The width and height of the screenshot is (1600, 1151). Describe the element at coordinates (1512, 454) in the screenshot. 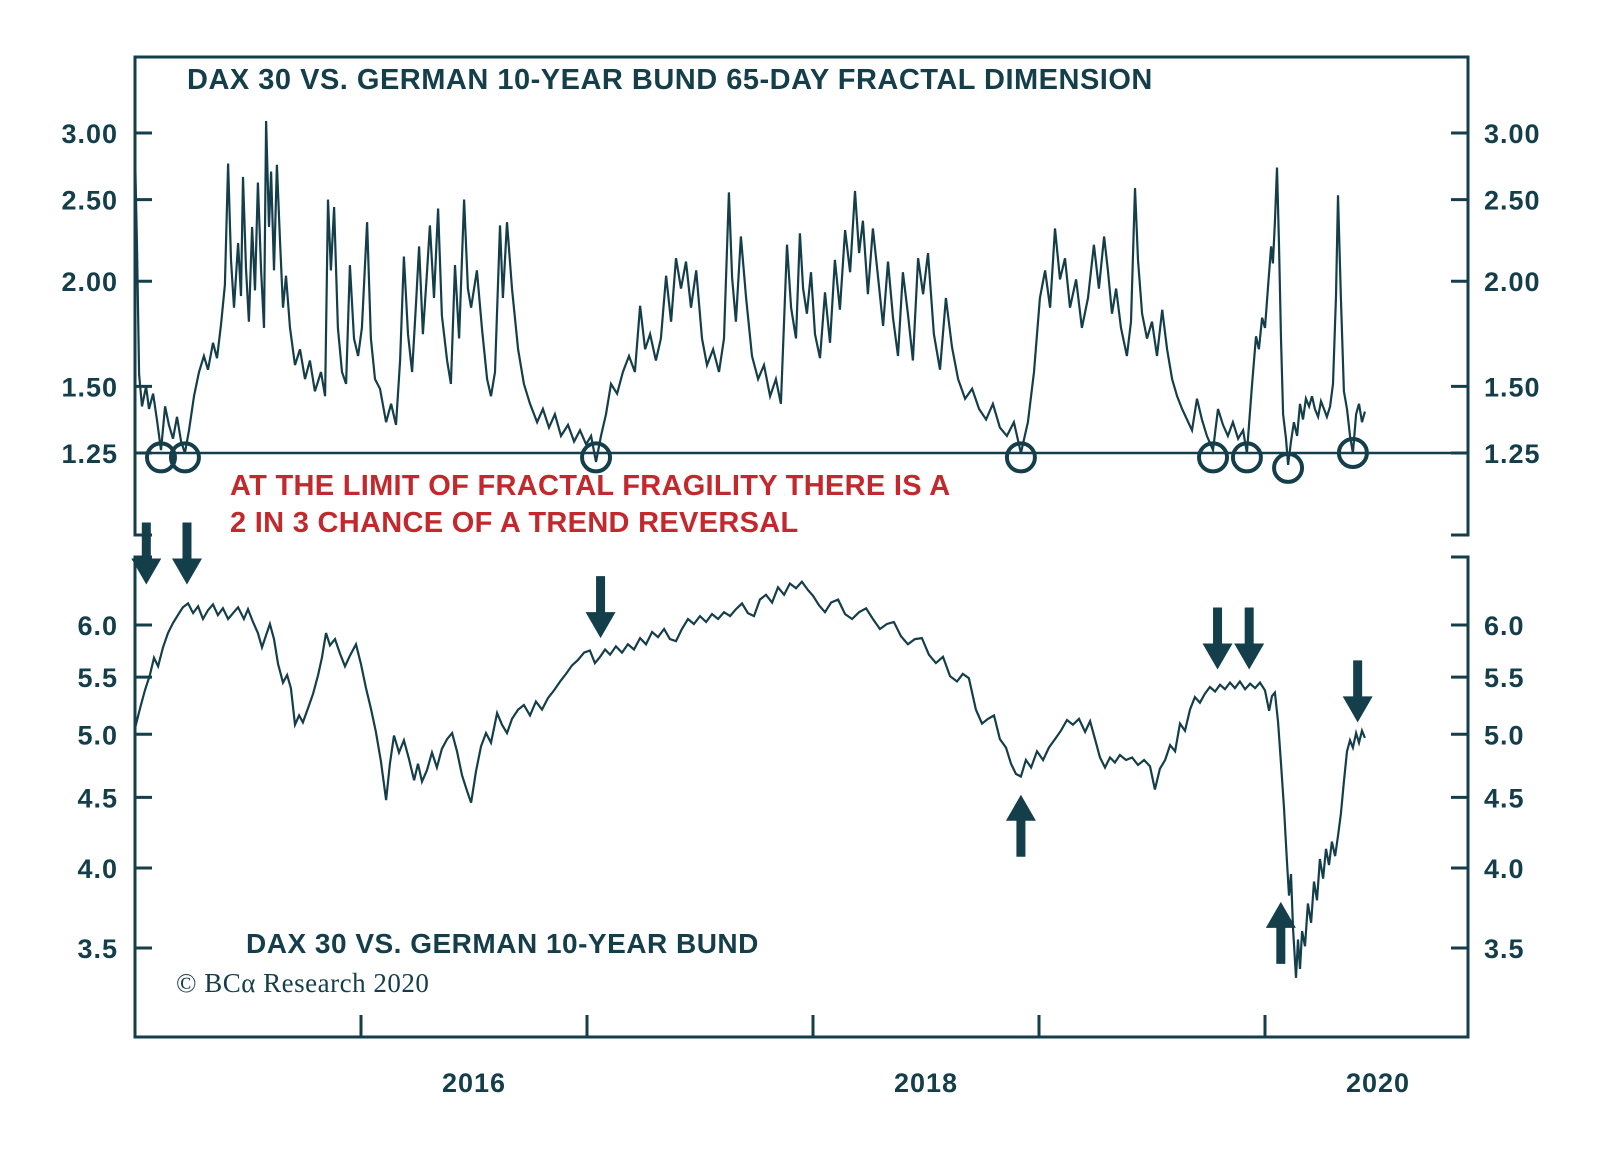

I see `y-tick-label-right: 1.25` at that location.